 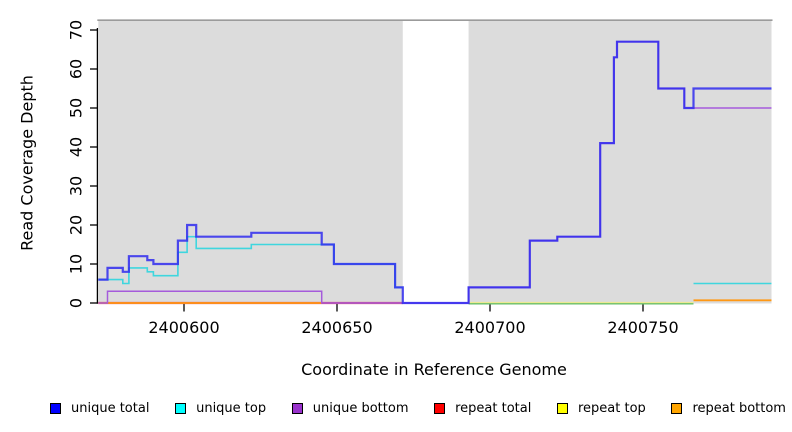 I want to click on series-line-repeat-bottom, so click(x=435, y=301).